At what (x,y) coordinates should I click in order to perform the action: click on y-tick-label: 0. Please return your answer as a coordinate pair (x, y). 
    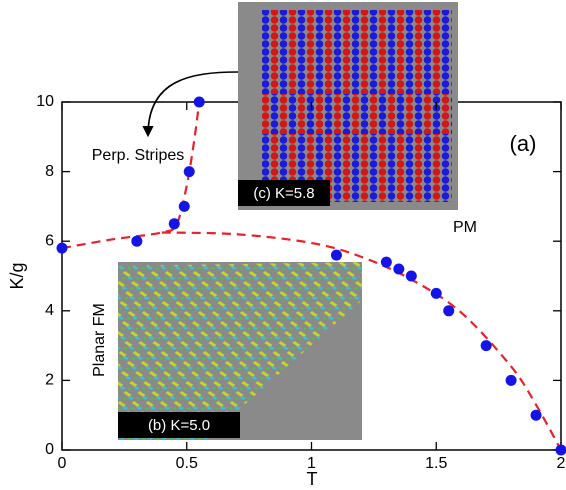
    Looking at the image, I should click on (49, 449).